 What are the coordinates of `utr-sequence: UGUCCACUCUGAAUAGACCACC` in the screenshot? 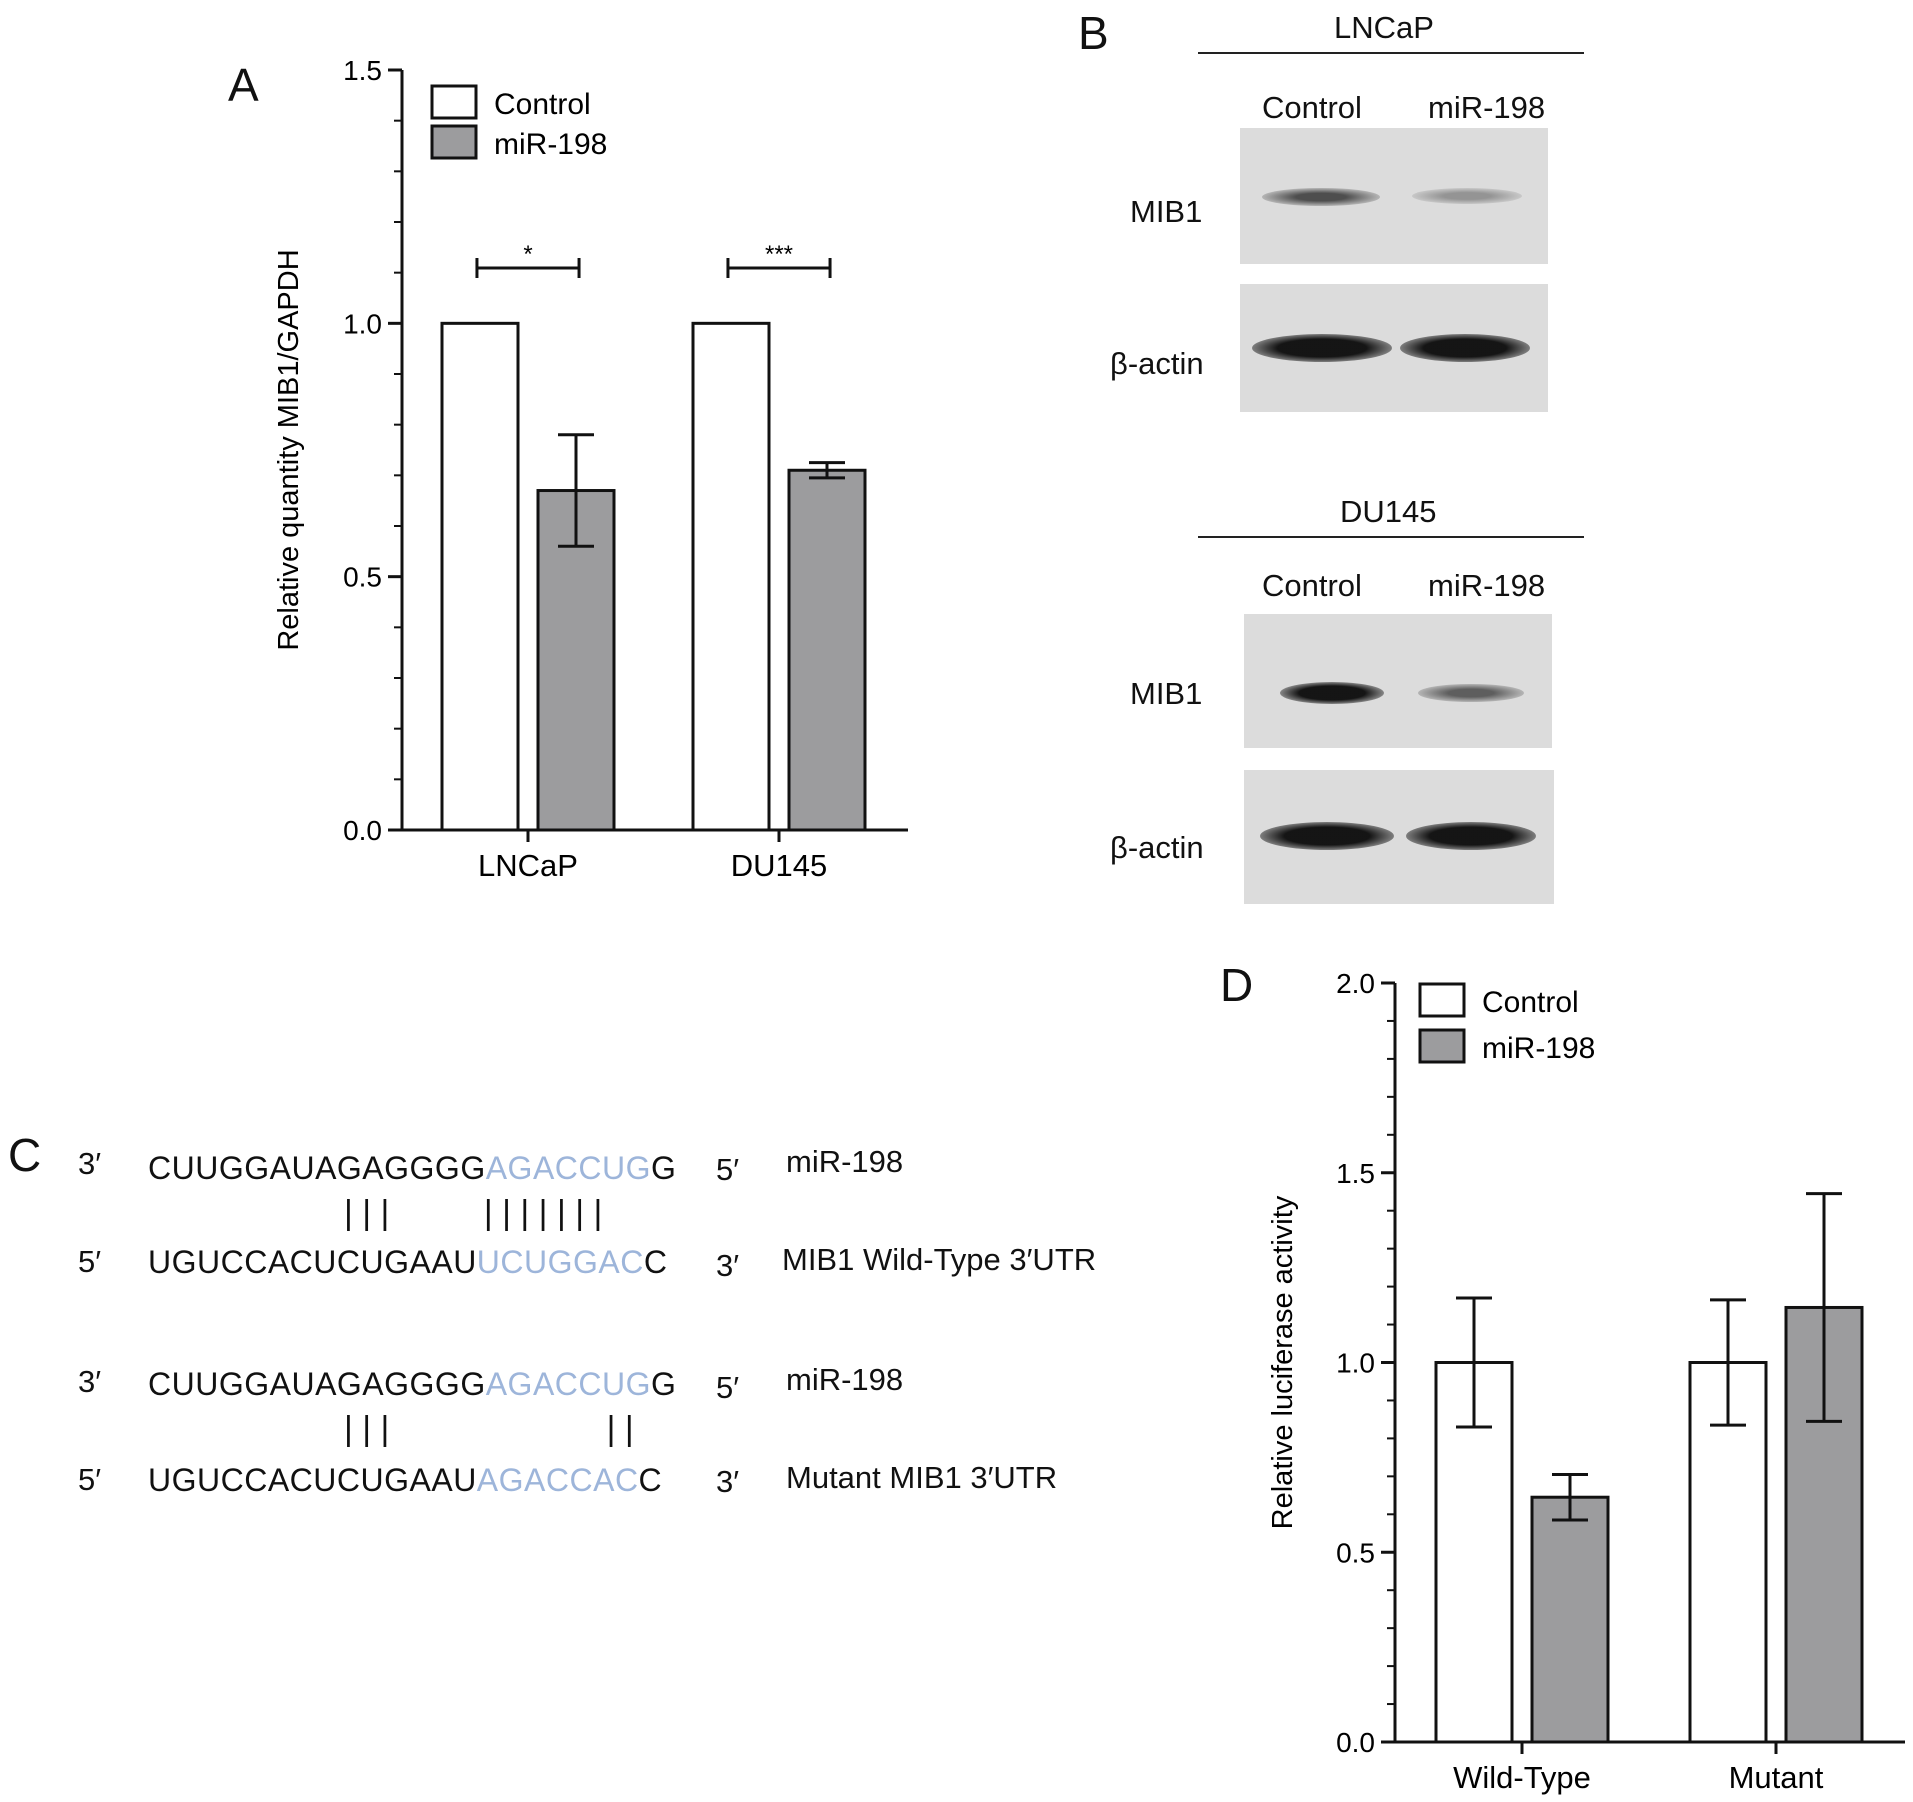 It's located at (405, 1480).